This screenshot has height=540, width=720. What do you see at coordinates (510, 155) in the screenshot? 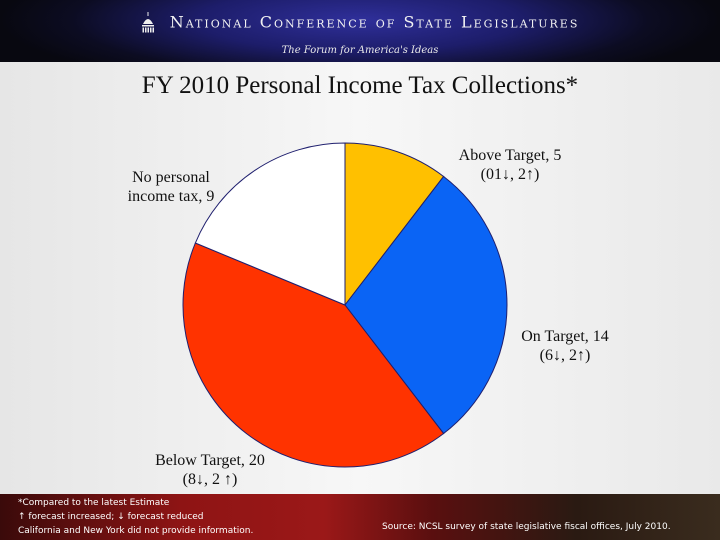
I see `label-line: Above Target, 5` at bounding box center [510, 155].